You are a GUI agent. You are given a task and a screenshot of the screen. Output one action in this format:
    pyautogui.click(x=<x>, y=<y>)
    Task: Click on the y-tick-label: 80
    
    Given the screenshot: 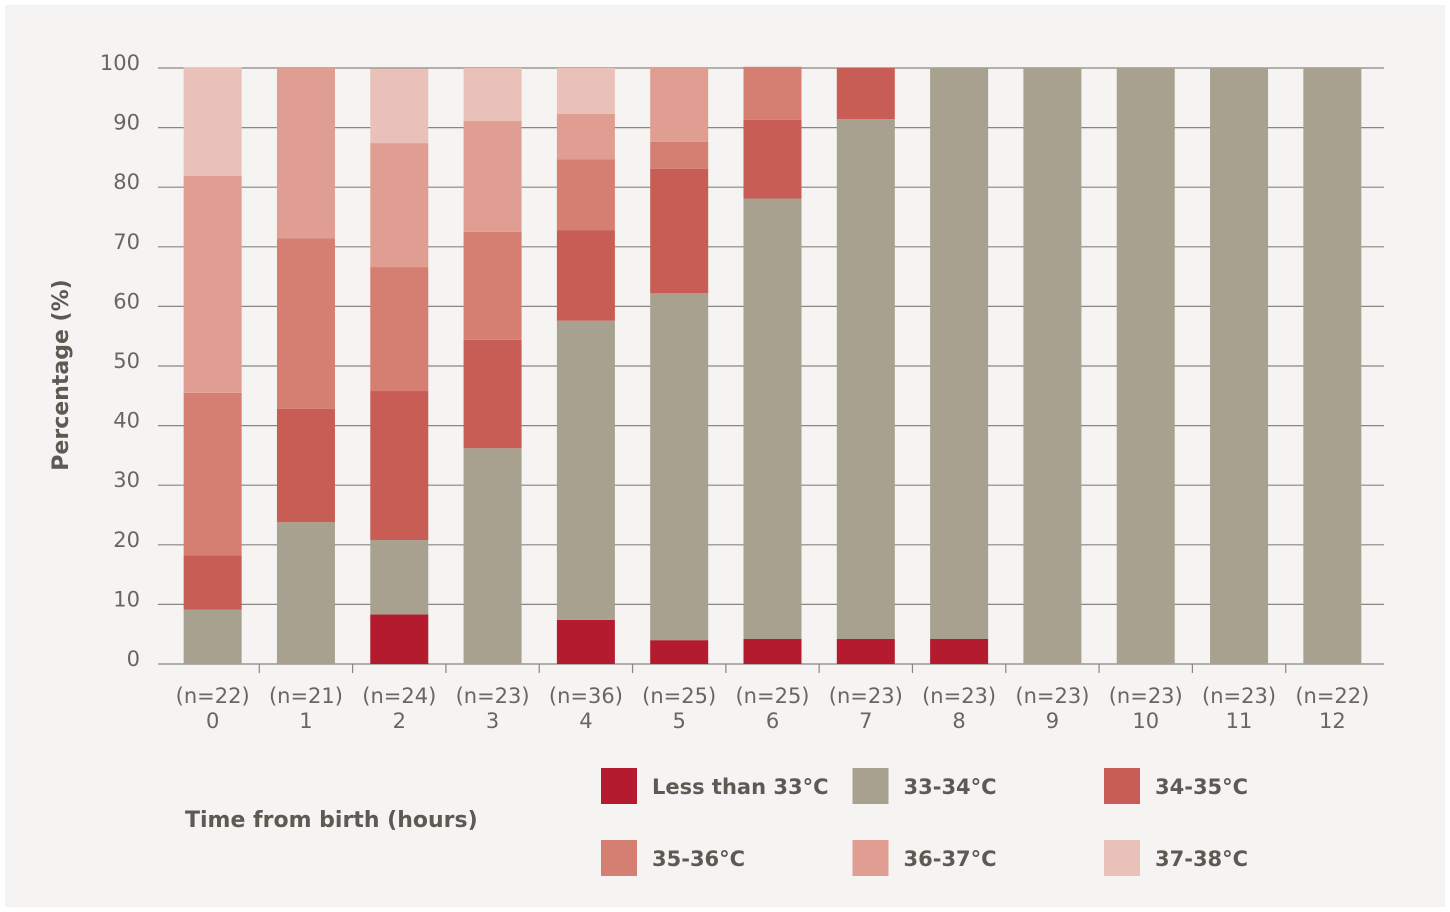 What is the action you would take?
    pyautogui.click(x=126, y=182)
    